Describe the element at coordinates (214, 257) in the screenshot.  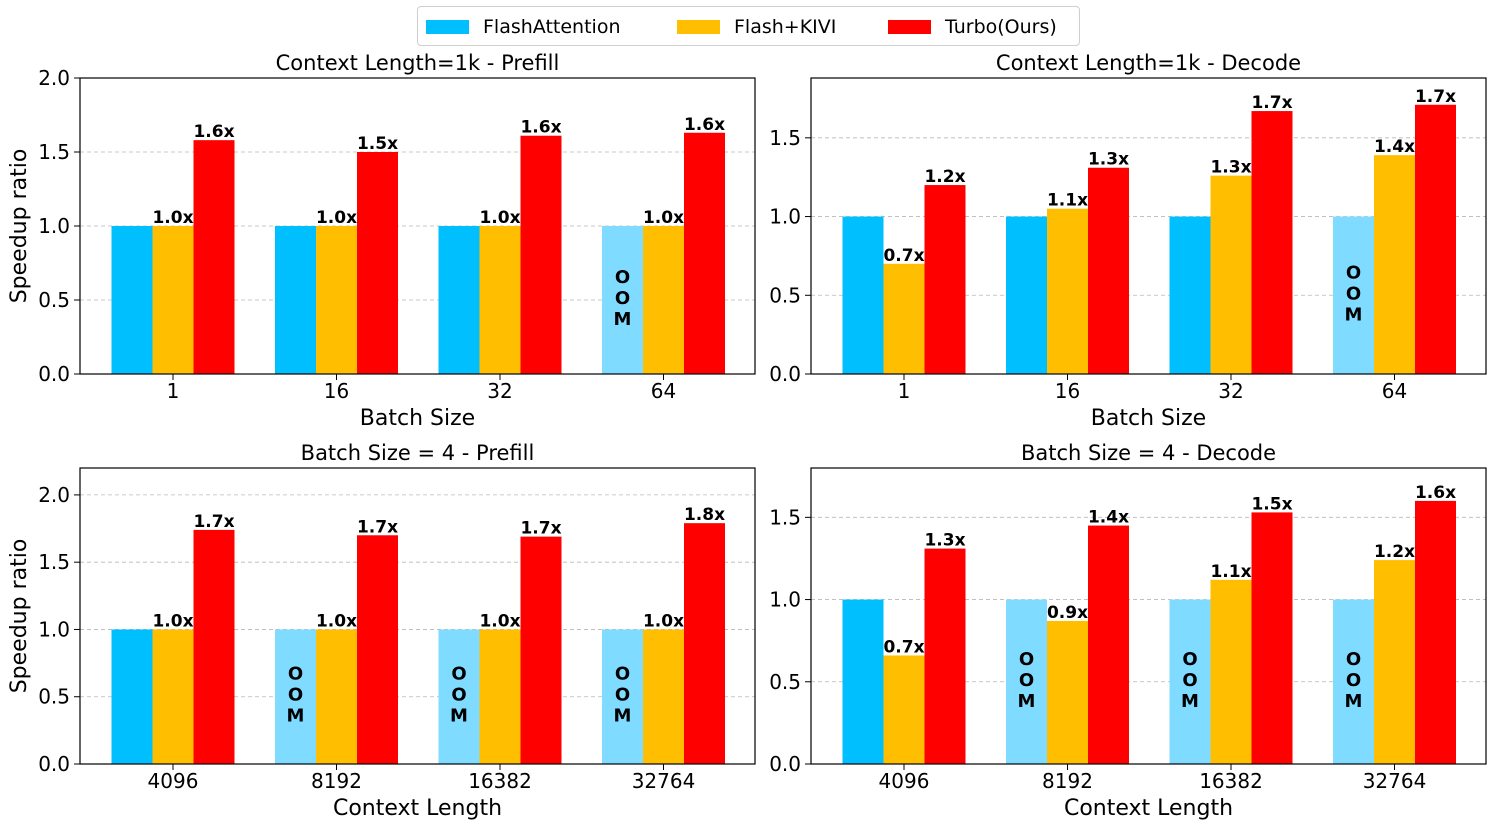
I see `panel1-bar-turbo-ours--1` at that location.